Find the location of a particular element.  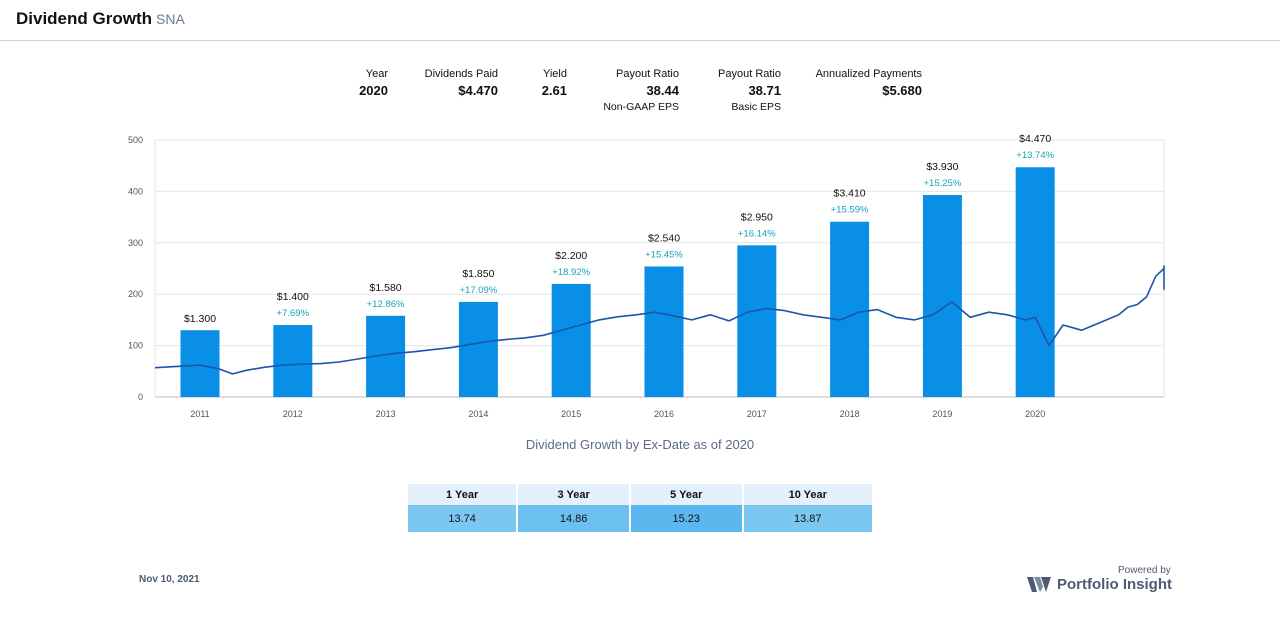

stat-value: $5.680 is located at coordinates (902, 90).